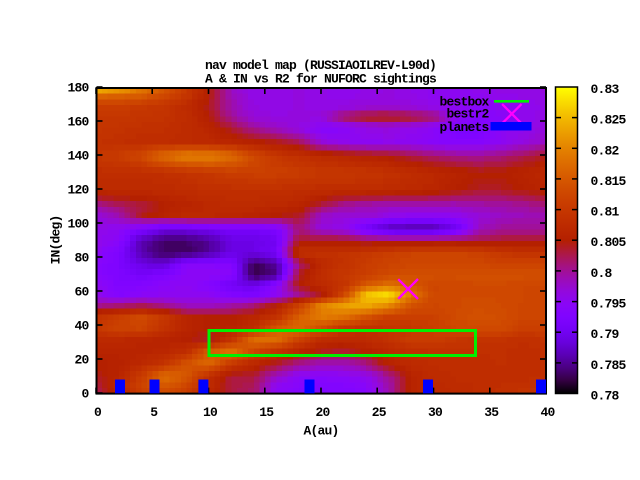  Describe the element at coordinates (78, 156) in the screenshot. I see `svg-text: 140` at that location.